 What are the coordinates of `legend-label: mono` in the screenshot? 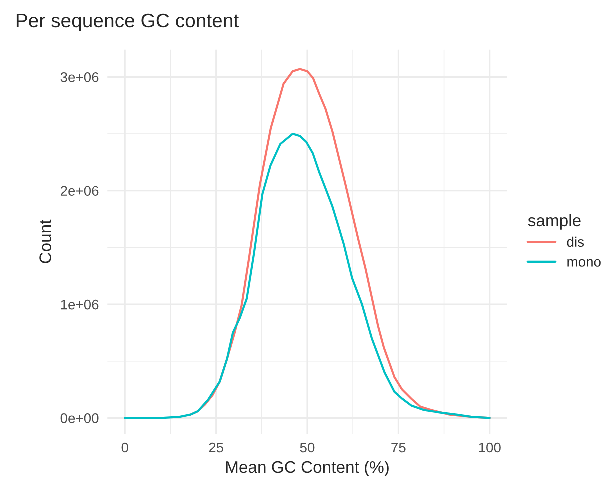 It's located at (584, 263).